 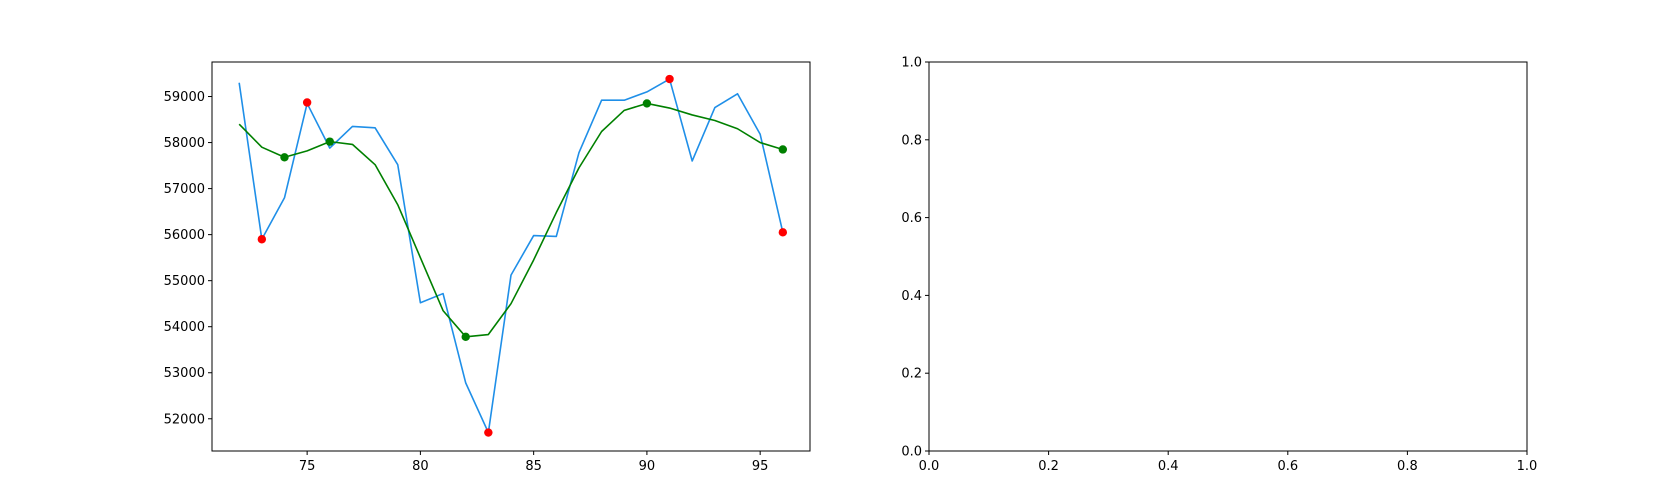 I want to click on price-chart-y-tick-label: 57000, so click(x=184, y=189).